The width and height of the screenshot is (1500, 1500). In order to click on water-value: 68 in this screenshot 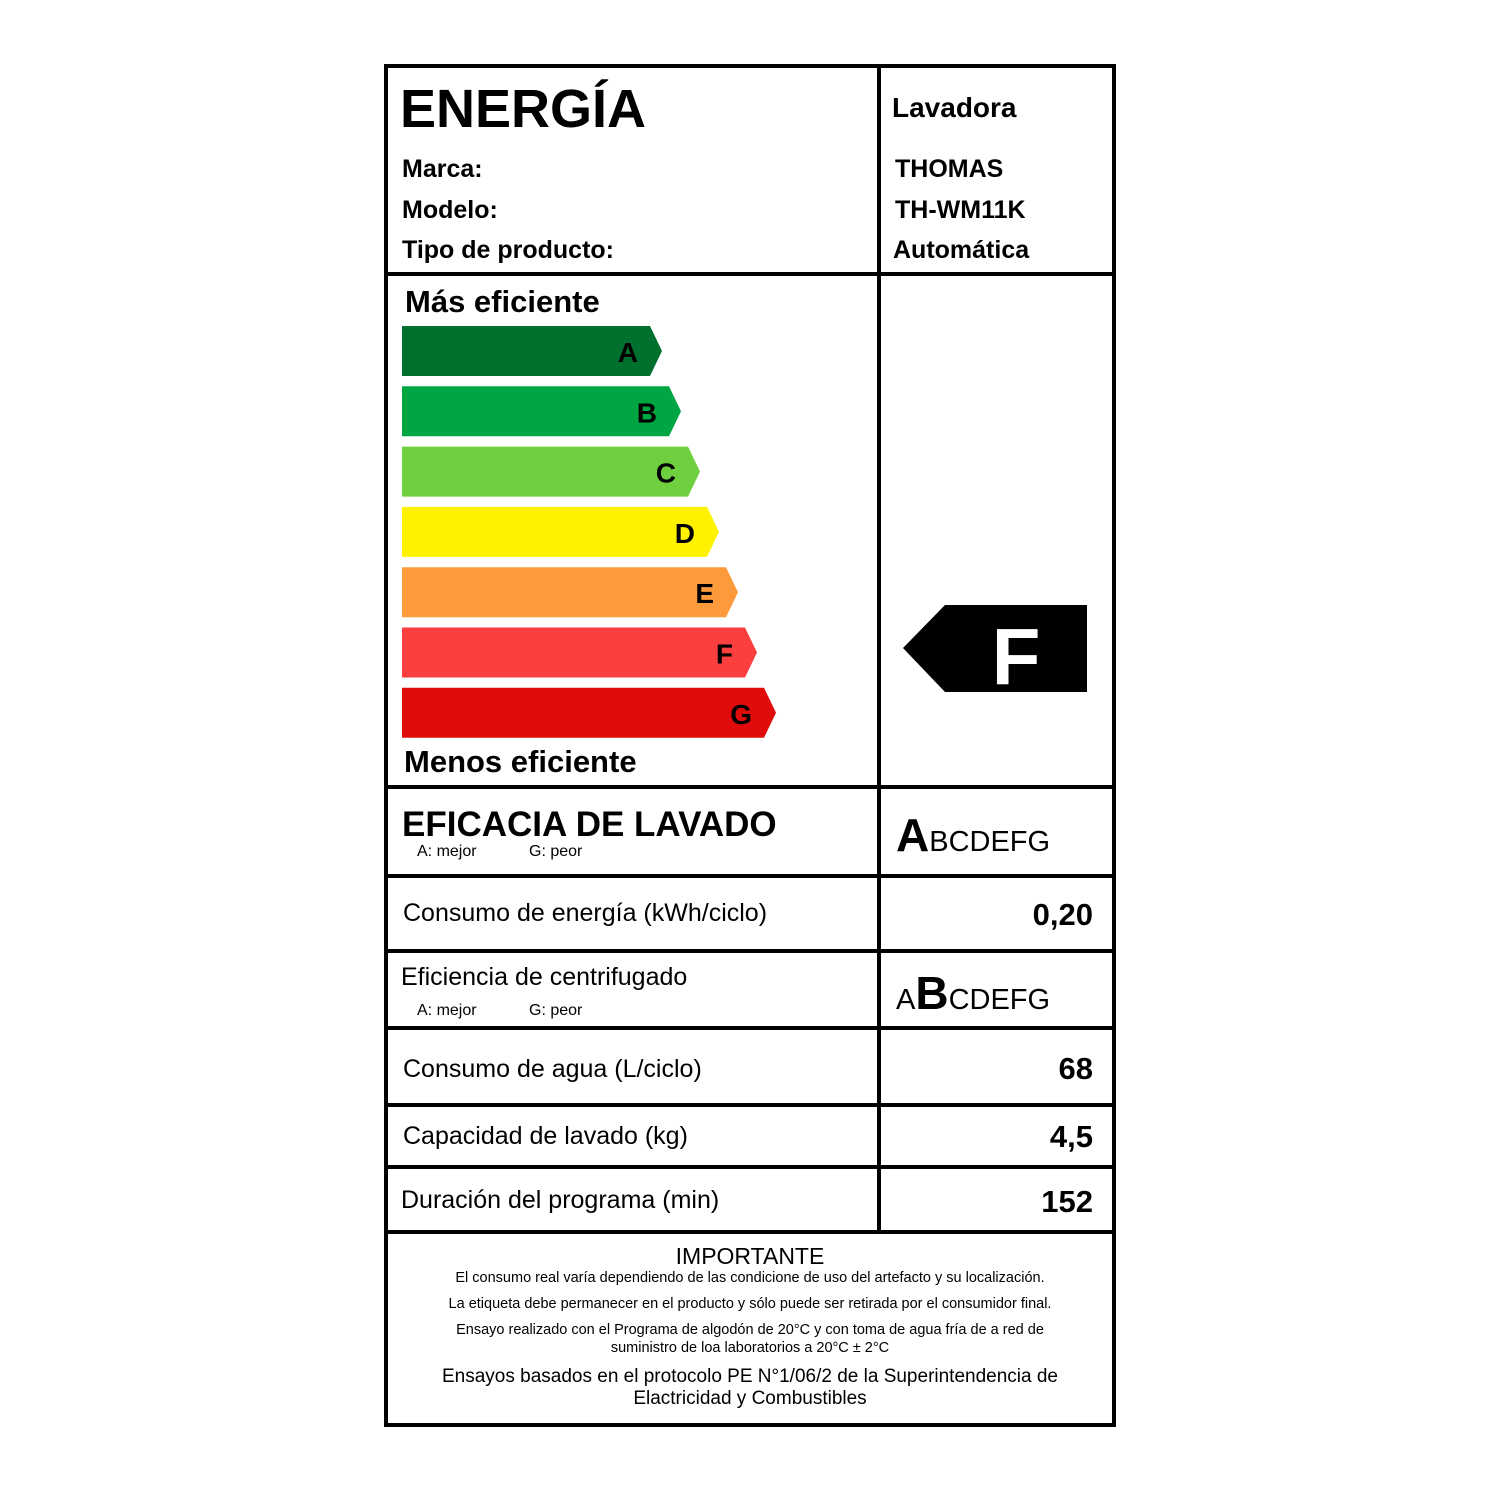, I will do `click(1075, 1068)`.